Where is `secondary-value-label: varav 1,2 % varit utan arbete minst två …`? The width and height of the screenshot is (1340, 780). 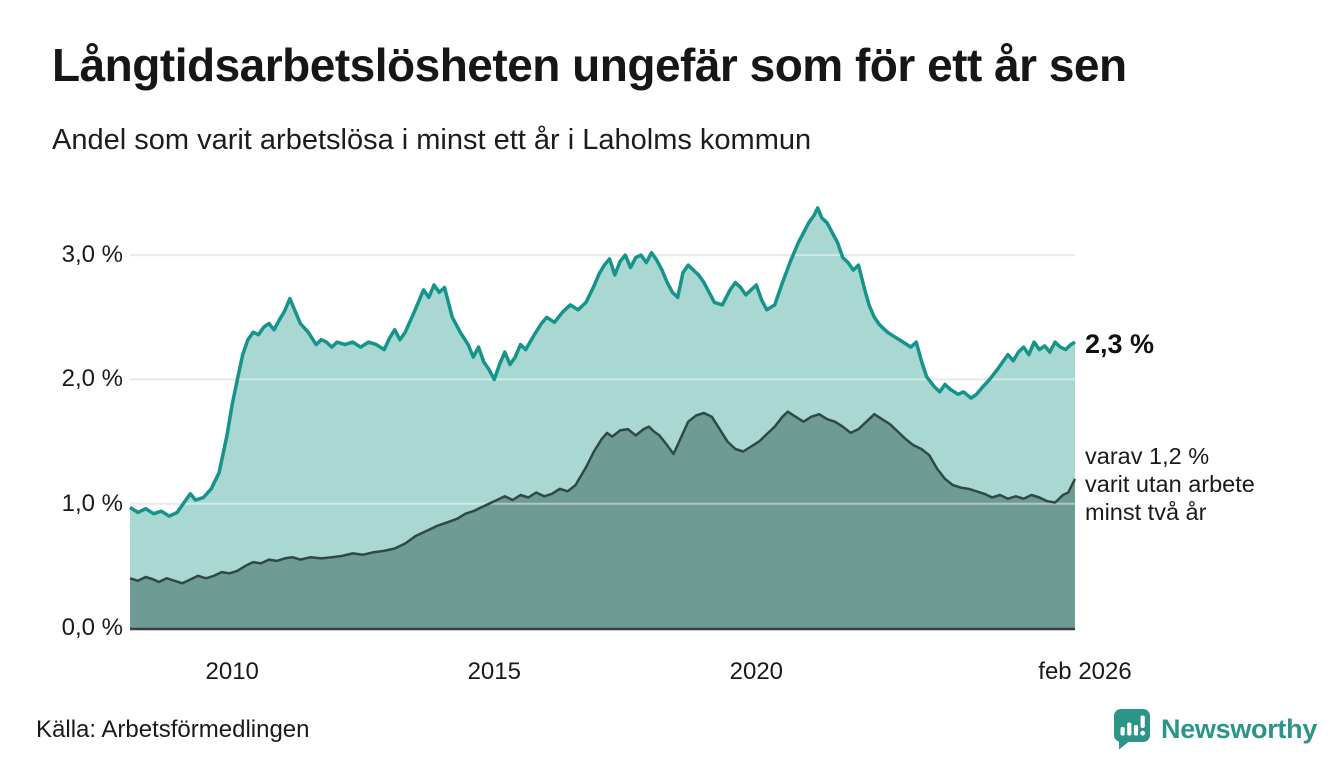
secondary-value-label: varav 1,2 % varit utan arbete minst två … is located at coordinates (1170, 484).